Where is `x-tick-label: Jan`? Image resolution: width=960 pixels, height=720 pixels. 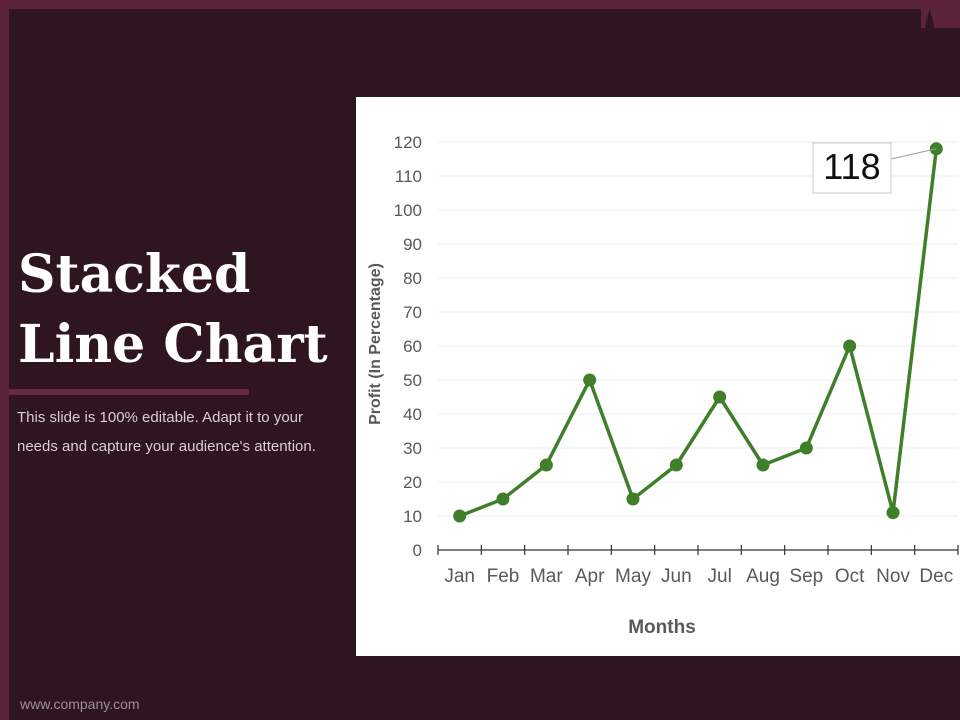
x-tick-label: Jan is located at coordinates (459, 576).